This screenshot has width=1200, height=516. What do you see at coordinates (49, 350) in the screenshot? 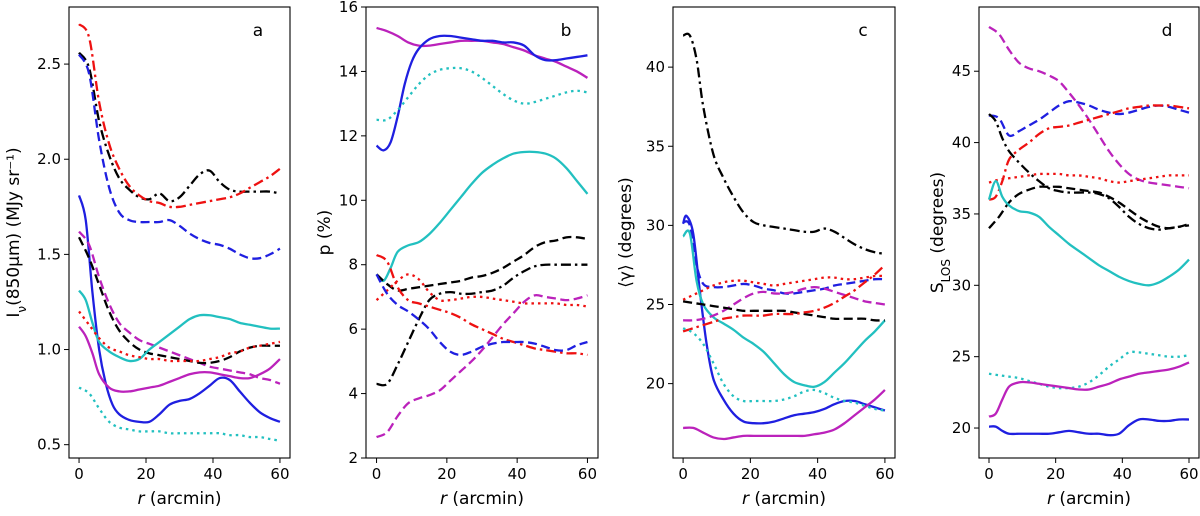
I see `y-tick-label: 1.0` at bounding box center [49, 350].